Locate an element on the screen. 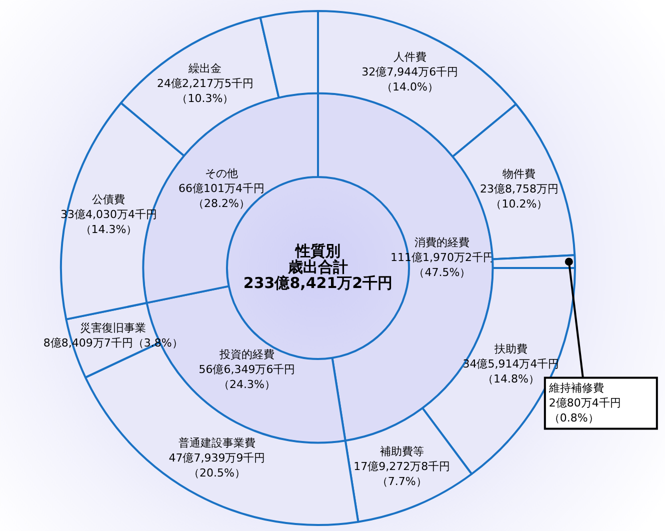  data-label: 32億7,944万6千円（14.0%） is located at coordinates (410, 80).